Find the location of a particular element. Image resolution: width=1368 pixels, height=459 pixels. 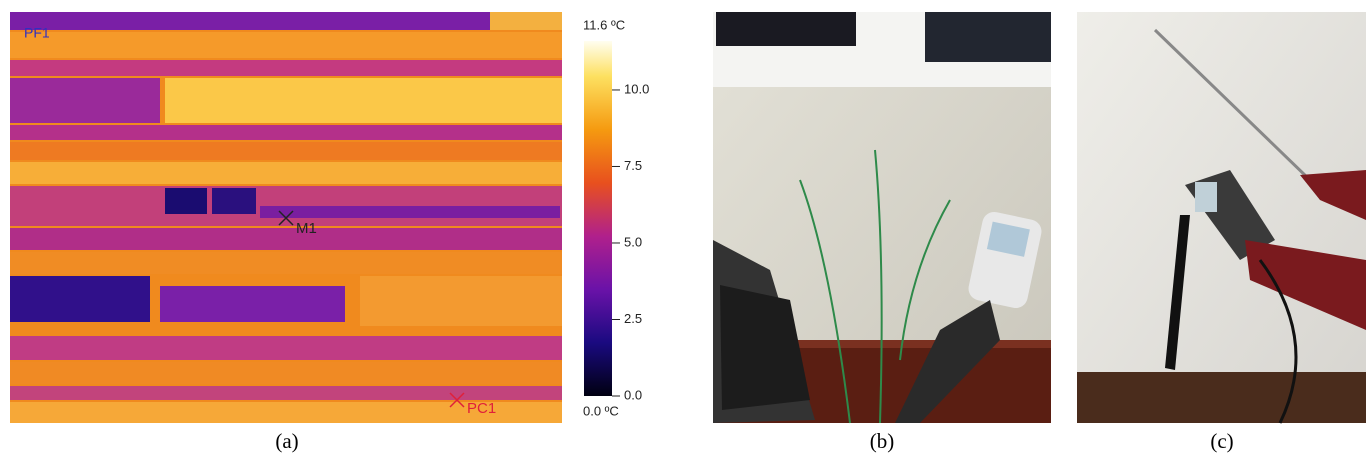

marker-label: PF1 is located at coordinates (37, 33).